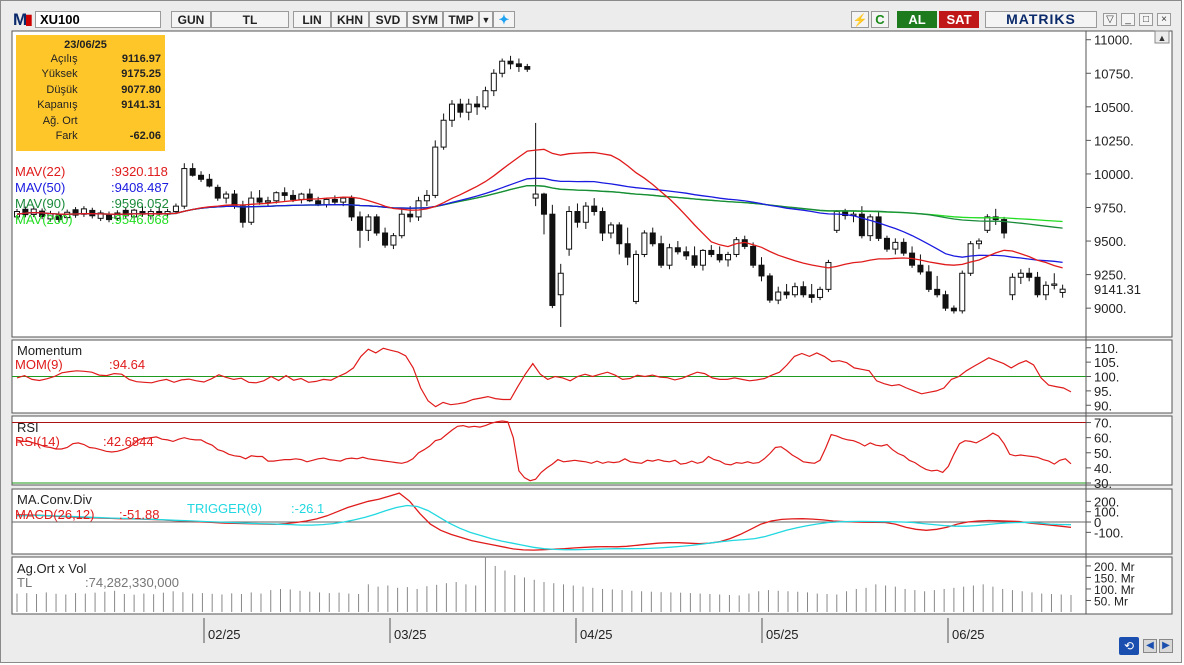 This screenshot has height=665, width=1184. I want to click on sell-button: SAT, so click(959, 19).